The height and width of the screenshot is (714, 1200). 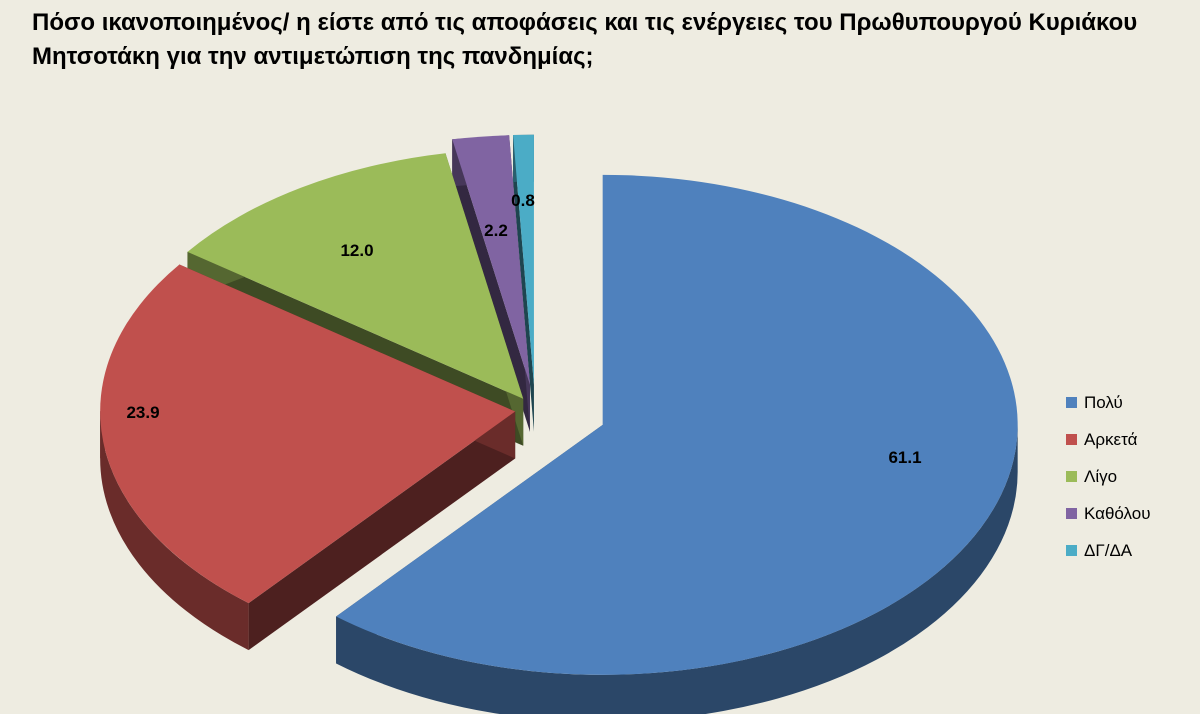 What do you see at coordinates (142, 412) in the screenshot?
I see `data-label-arketa: 23.9` at bounding box center [142, 412].